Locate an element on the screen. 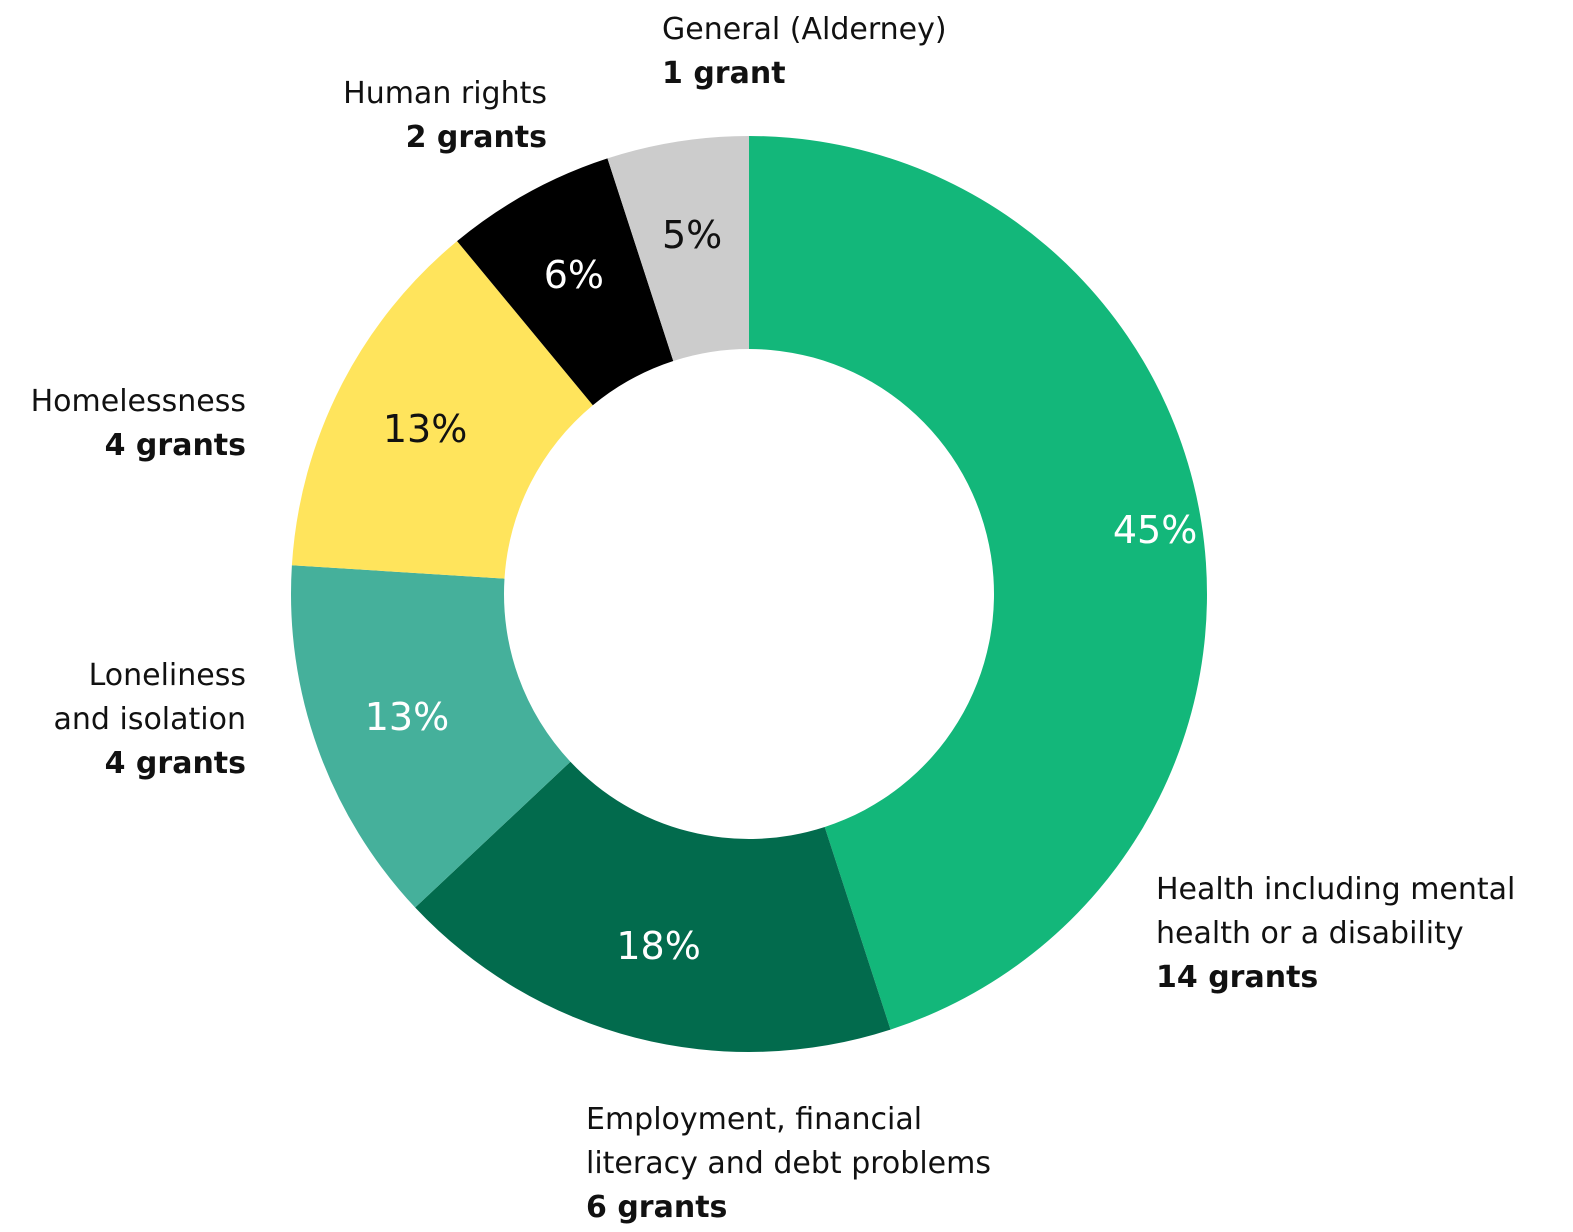 Image resolution: width=1573 pixels, height=1232 pixels. callout-general-alderney: General (Alderney) 1 grant is located at coordinates (804, 52).